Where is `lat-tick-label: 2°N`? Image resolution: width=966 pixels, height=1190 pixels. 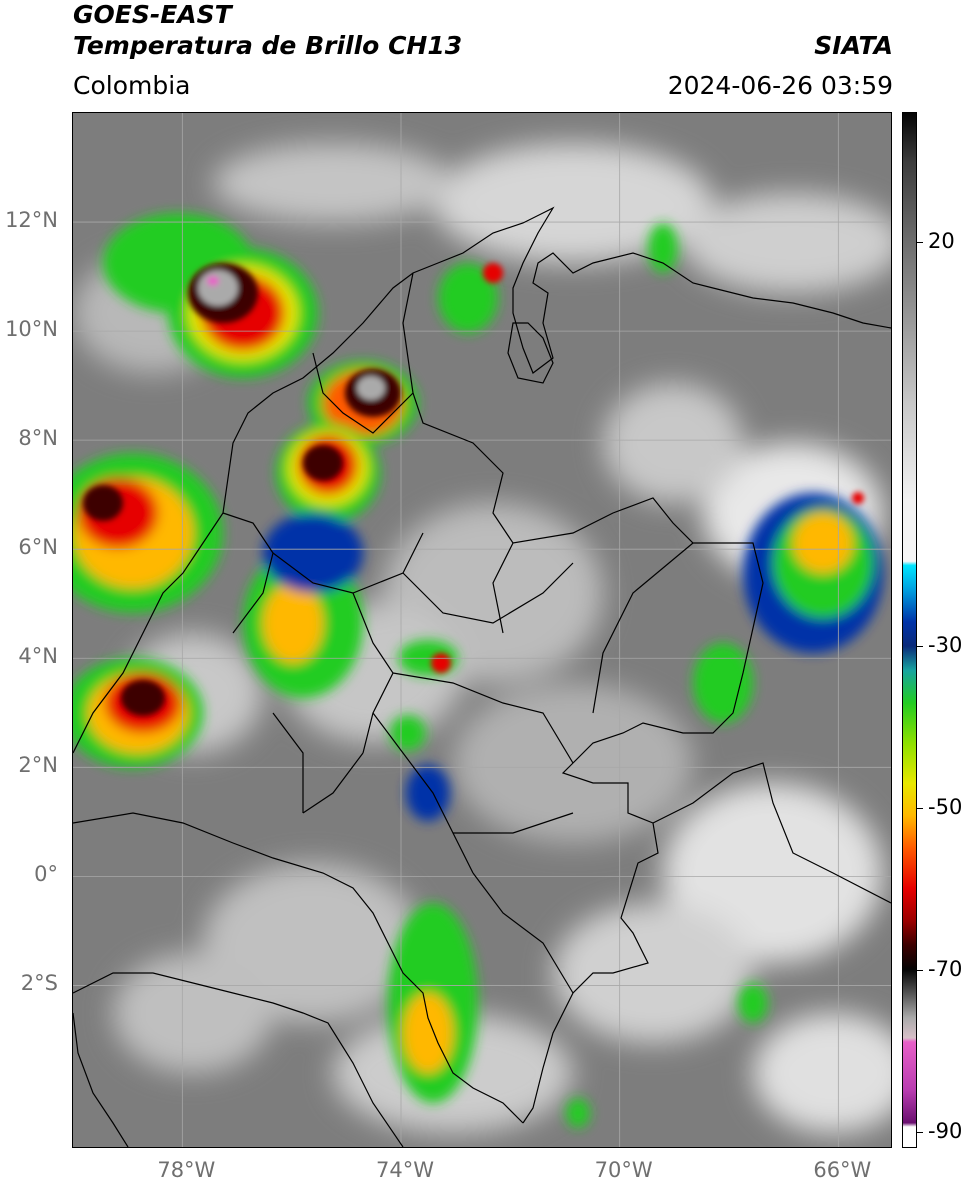 lat-tick-label: 2°N is located at coordinates (38, 765).